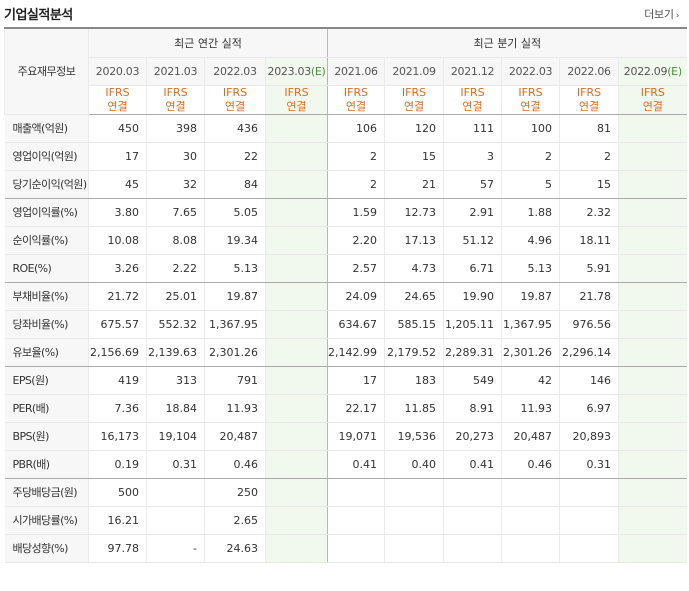 Image resolution: width=689 pixels, height=591 pixels. I want to click on annual-value: 250, so click(235, 492).